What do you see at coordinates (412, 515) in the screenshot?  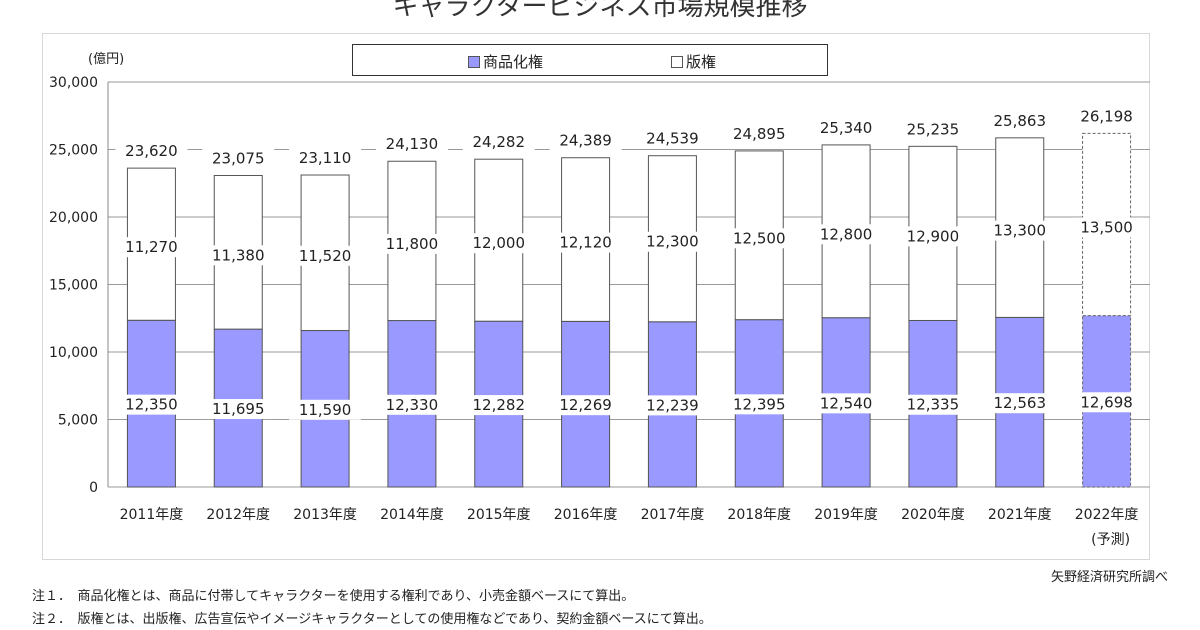 I see `x-tick-label: 2014年度` at bounding box center [412, 515].